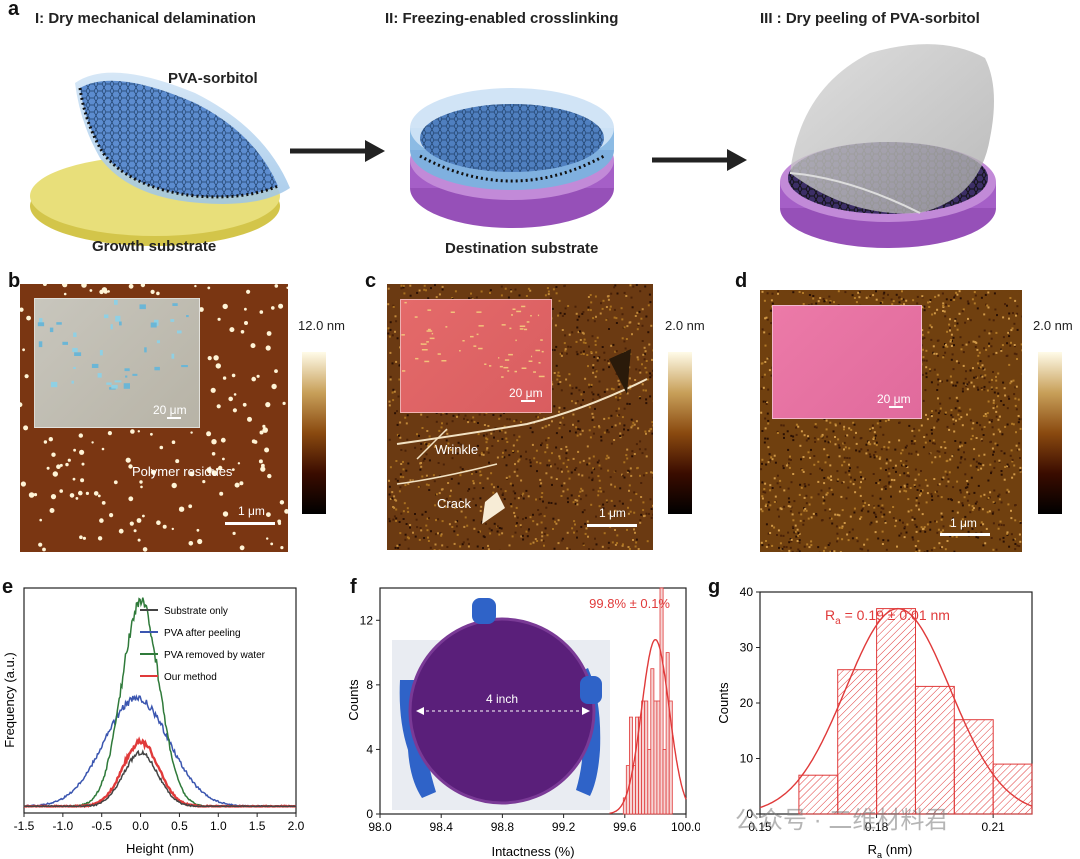 The width and height of the screenshot is (1080, 859). Describe the element at coordinates (476, 356) in the screenshot. I see `optical-inset-c: 20 μm` at that location.